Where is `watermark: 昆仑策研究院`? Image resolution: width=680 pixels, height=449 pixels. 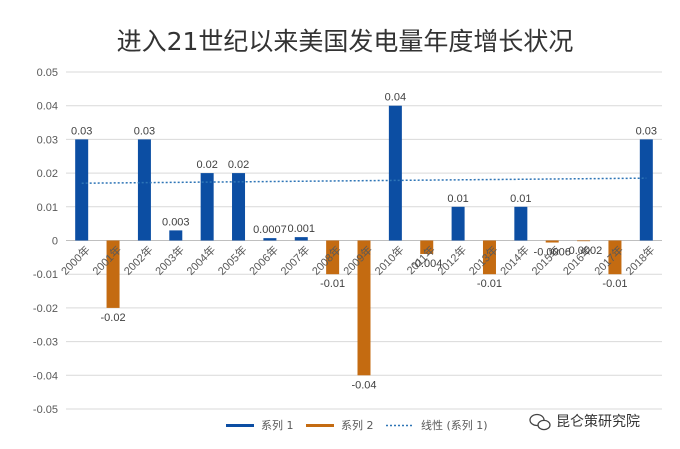 watermark: 昆仑策研究院 is located at coordinates (584, 422).